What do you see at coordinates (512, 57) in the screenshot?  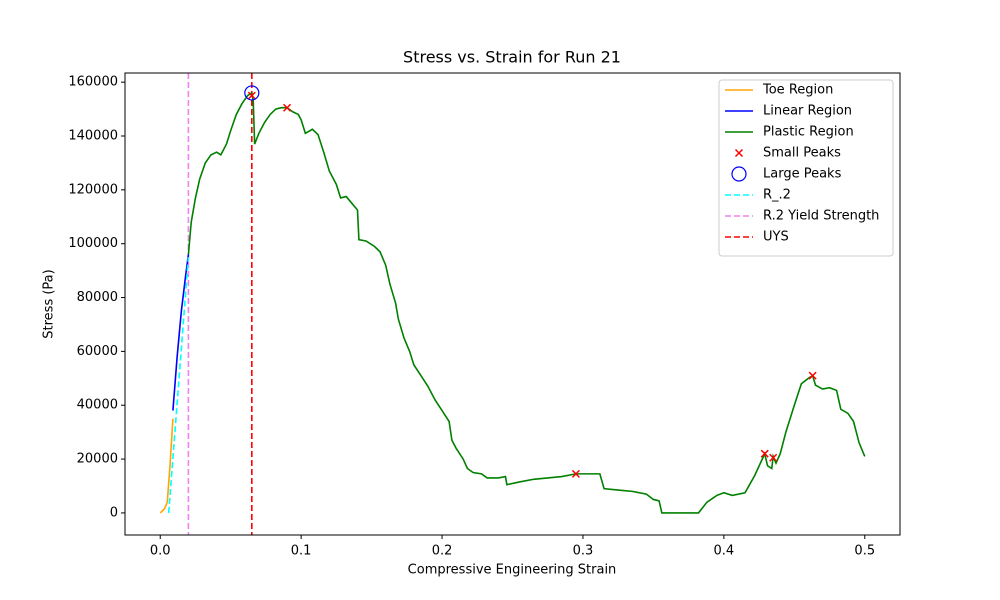 I see `chart-title: Stress vs. Strain for Run 21` at bounding box center [512, 57].